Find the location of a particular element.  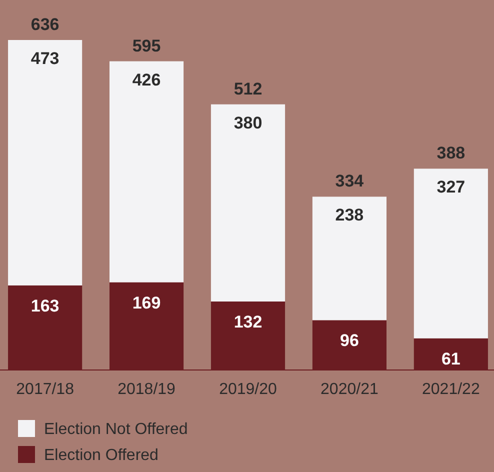

legend-label: Election Offered is located at coordinates (101, 455).